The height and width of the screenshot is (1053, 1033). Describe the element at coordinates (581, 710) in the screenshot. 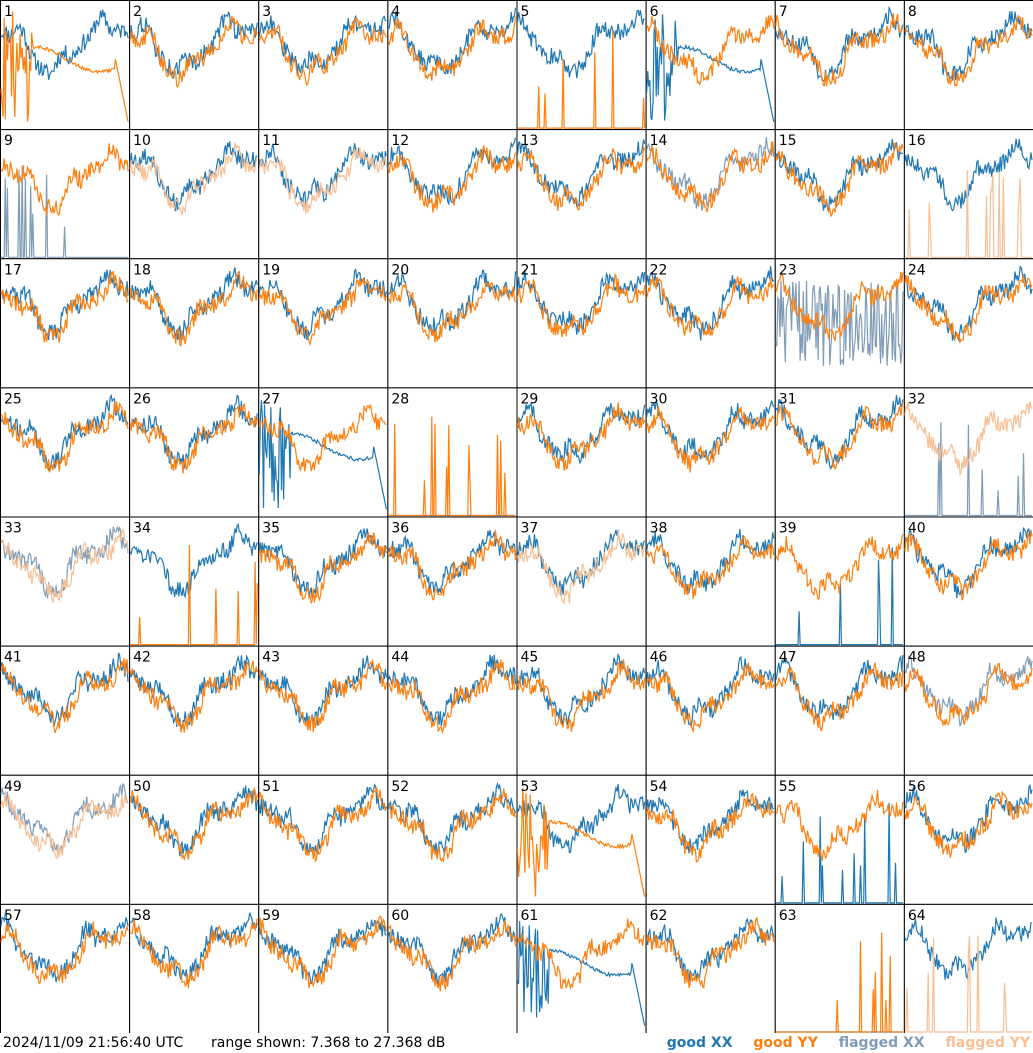

I see `panel-45: 45` at that location.